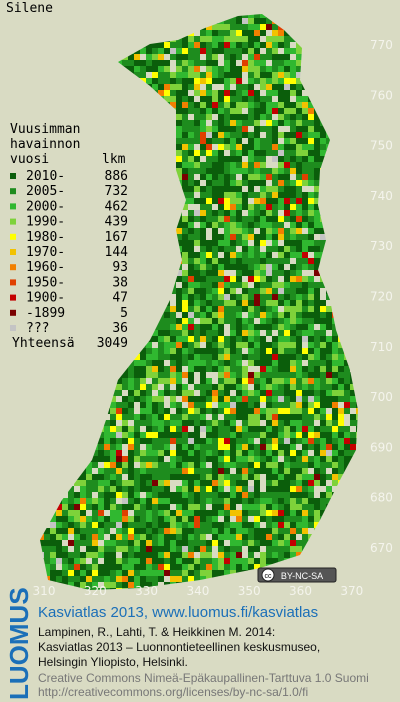 The width and height of the screenshot is (400, 702). What do you see at coordinates (95, 591) in the screenshot?
I see `x-tick-label: 320` at bounding box center [95, 591].